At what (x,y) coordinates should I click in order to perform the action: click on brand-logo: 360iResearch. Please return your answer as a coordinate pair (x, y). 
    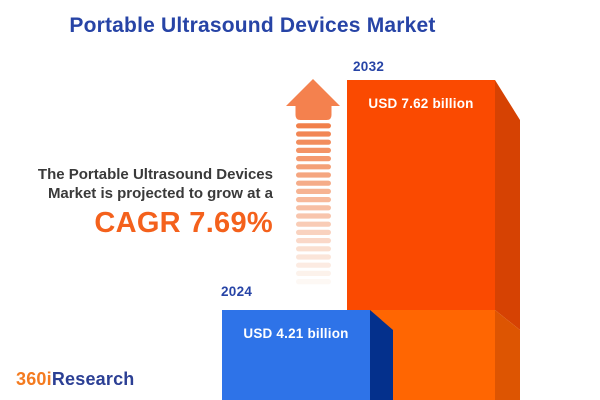
    Looking at the image, I should click on (75, 379).